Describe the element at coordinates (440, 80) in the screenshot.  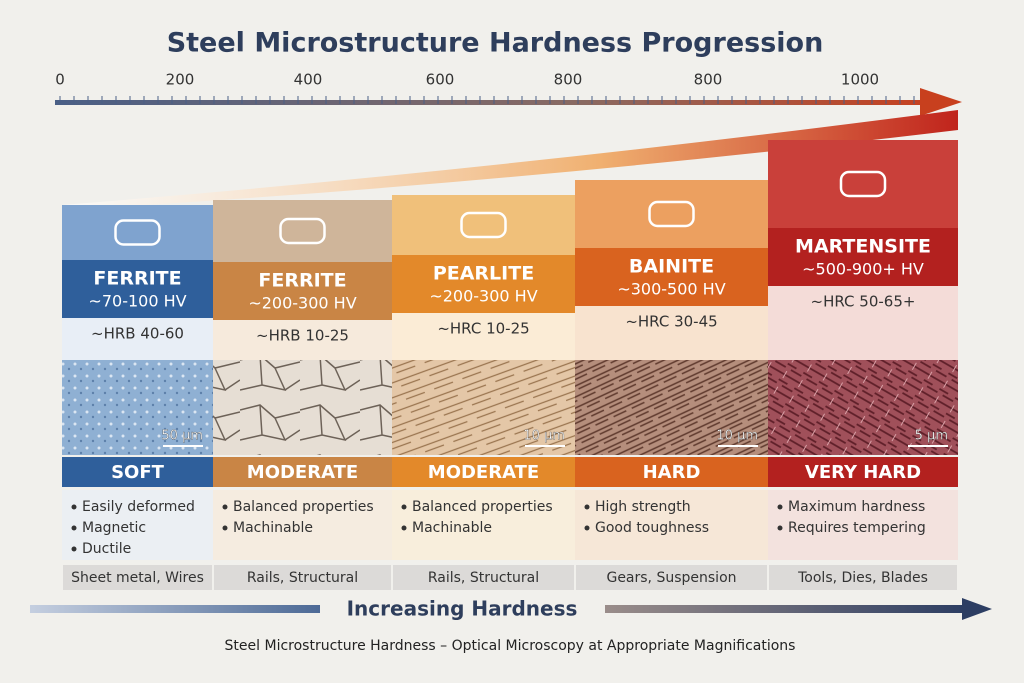
I see `scale-label: 600` at that location.